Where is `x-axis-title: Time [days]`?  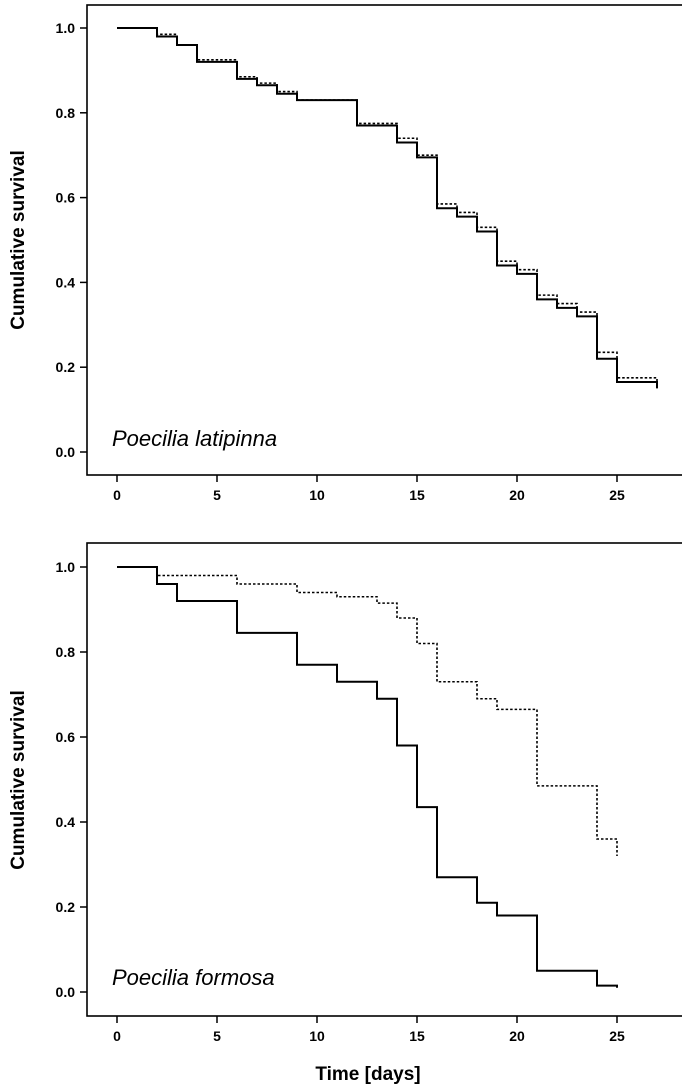
x-axis-title: Time [days] is located at coordinates (367, 1074).